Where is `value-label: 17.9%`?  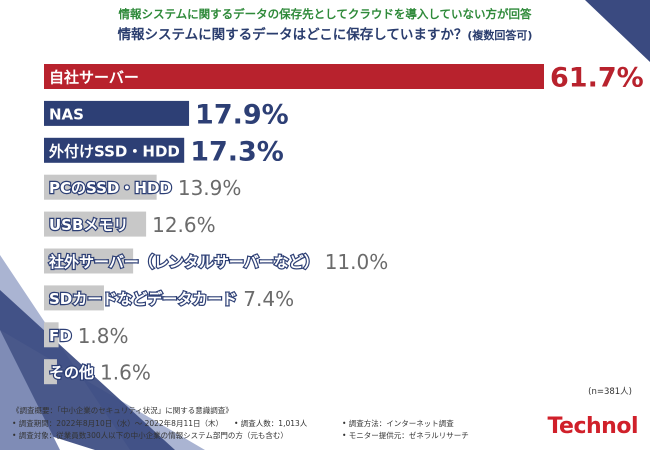
value-label: 17.9% is located at coordinates (242, 114).